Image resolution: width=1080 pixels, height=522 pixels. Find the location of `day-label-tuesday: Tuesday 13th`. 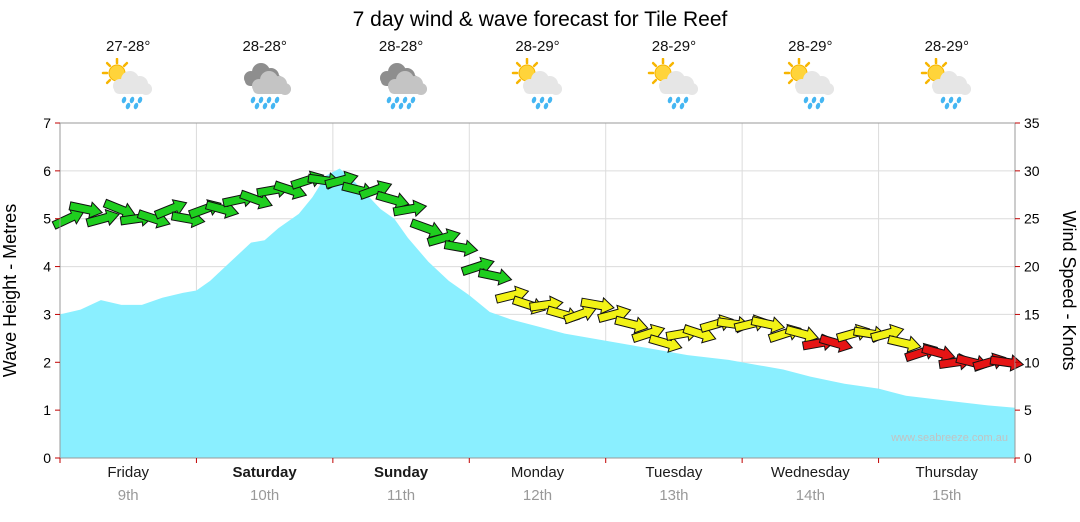

day-label-tuesday: Tuesday 13th is located at coordinates (674, 484).